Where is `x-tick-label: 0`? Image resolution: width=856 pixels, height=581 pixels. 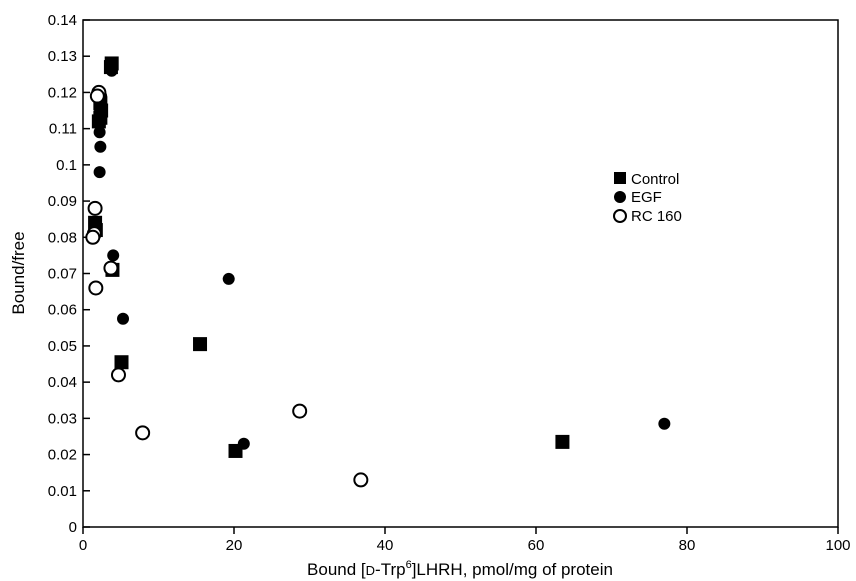 x-tick-label: 0 is located at coordinates (83, 545).